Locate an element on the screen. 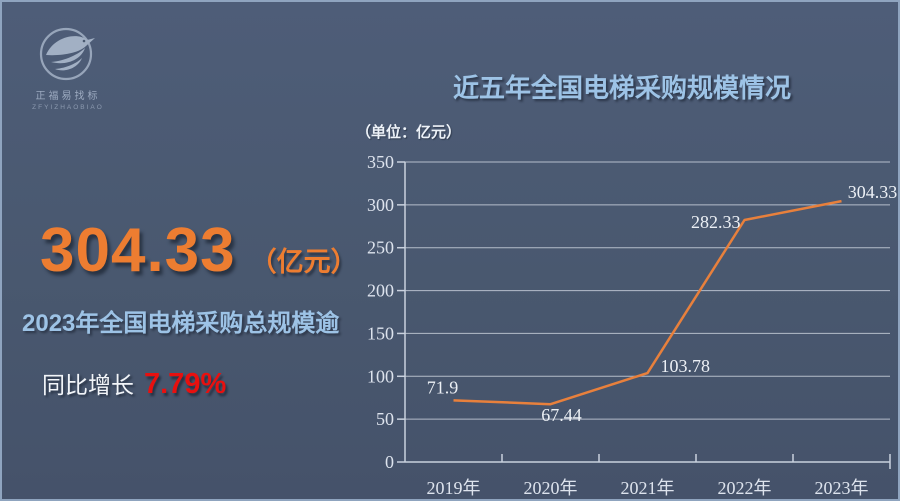 The height and width of the screenshot is (501, 900). svg-text: 282.33 is located at coordinates (716, 222).